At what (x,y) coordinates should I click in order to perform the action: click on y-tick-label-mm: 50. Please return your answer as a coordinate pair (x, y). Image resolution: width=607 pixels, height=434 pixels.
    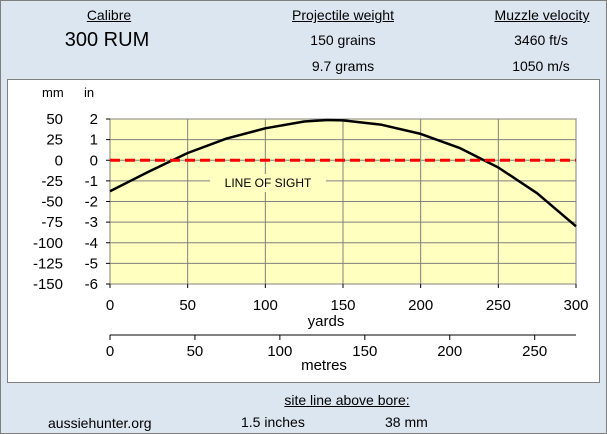
    Looking at the image, I should click on (54, 119).